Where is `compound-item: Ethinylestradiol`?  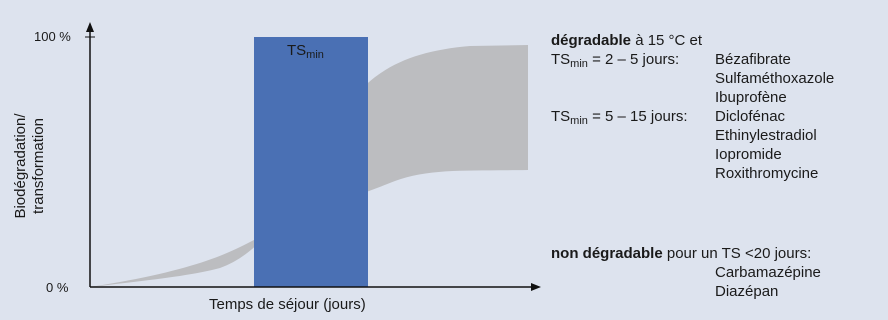
compound-item: Ethinylestradiol is located at coordinates (766, 135).